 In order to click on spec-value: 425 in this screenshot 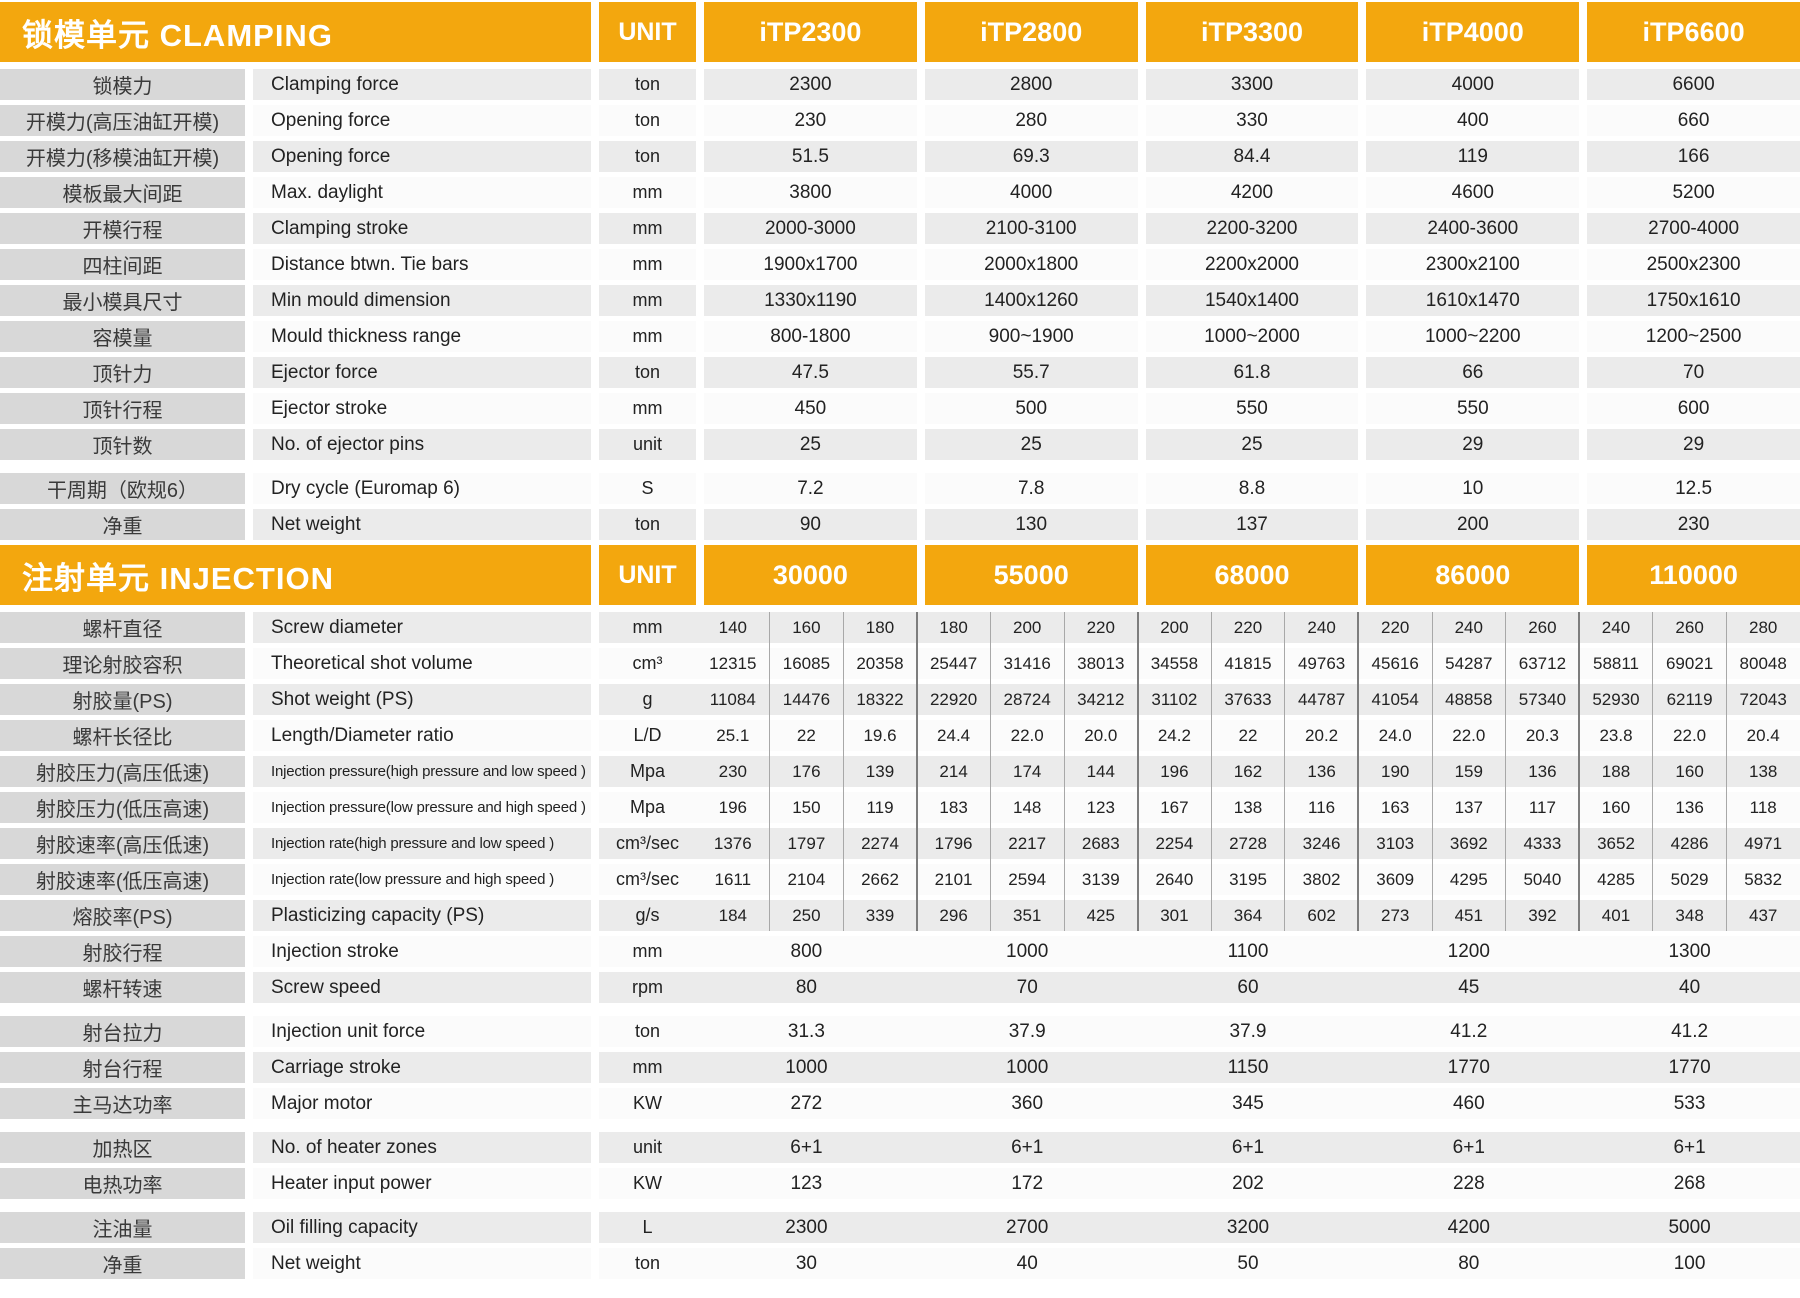, I will do `click(1100, 915)`.